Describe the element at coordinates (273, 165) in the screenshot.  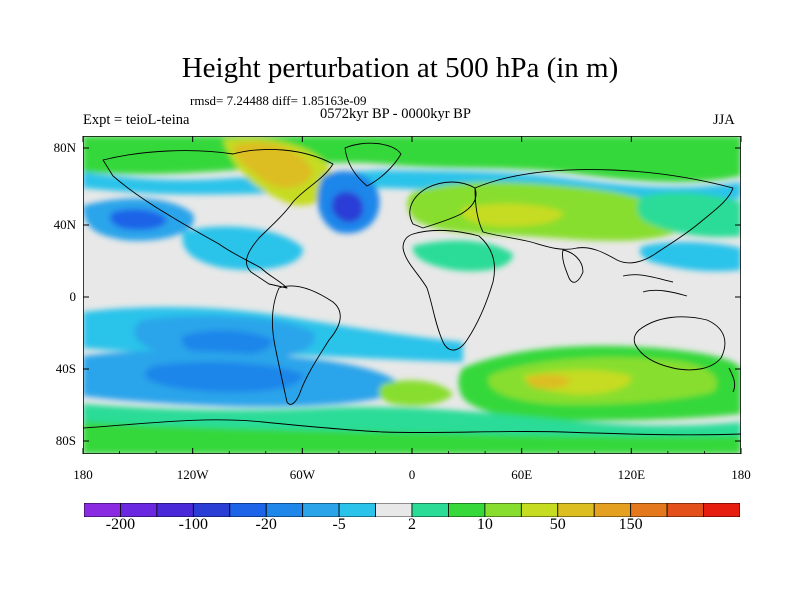
I see `greenland-high` at that location.